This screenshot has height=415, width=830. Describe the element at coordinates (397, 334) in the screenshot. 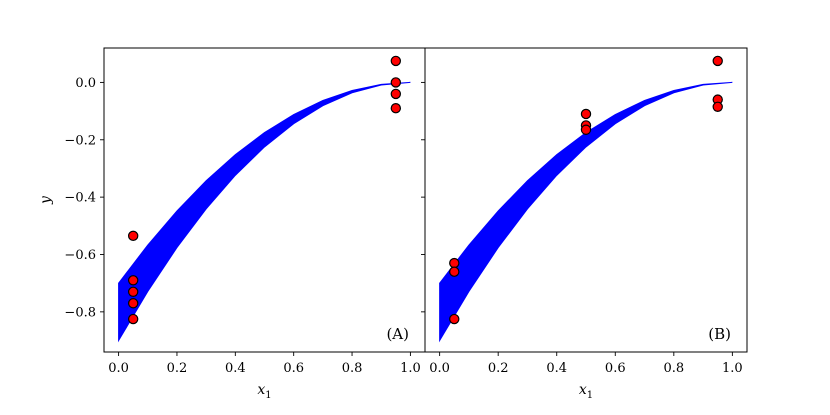

I see `panel-label: (A)` at that location.